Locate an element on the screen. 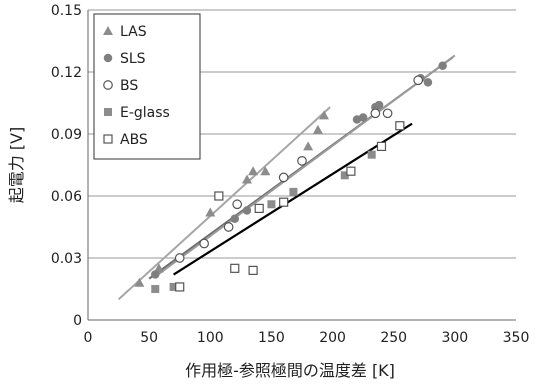 The image size is (538, 386). legend-label: ABS is located at coordinates (134, 140).